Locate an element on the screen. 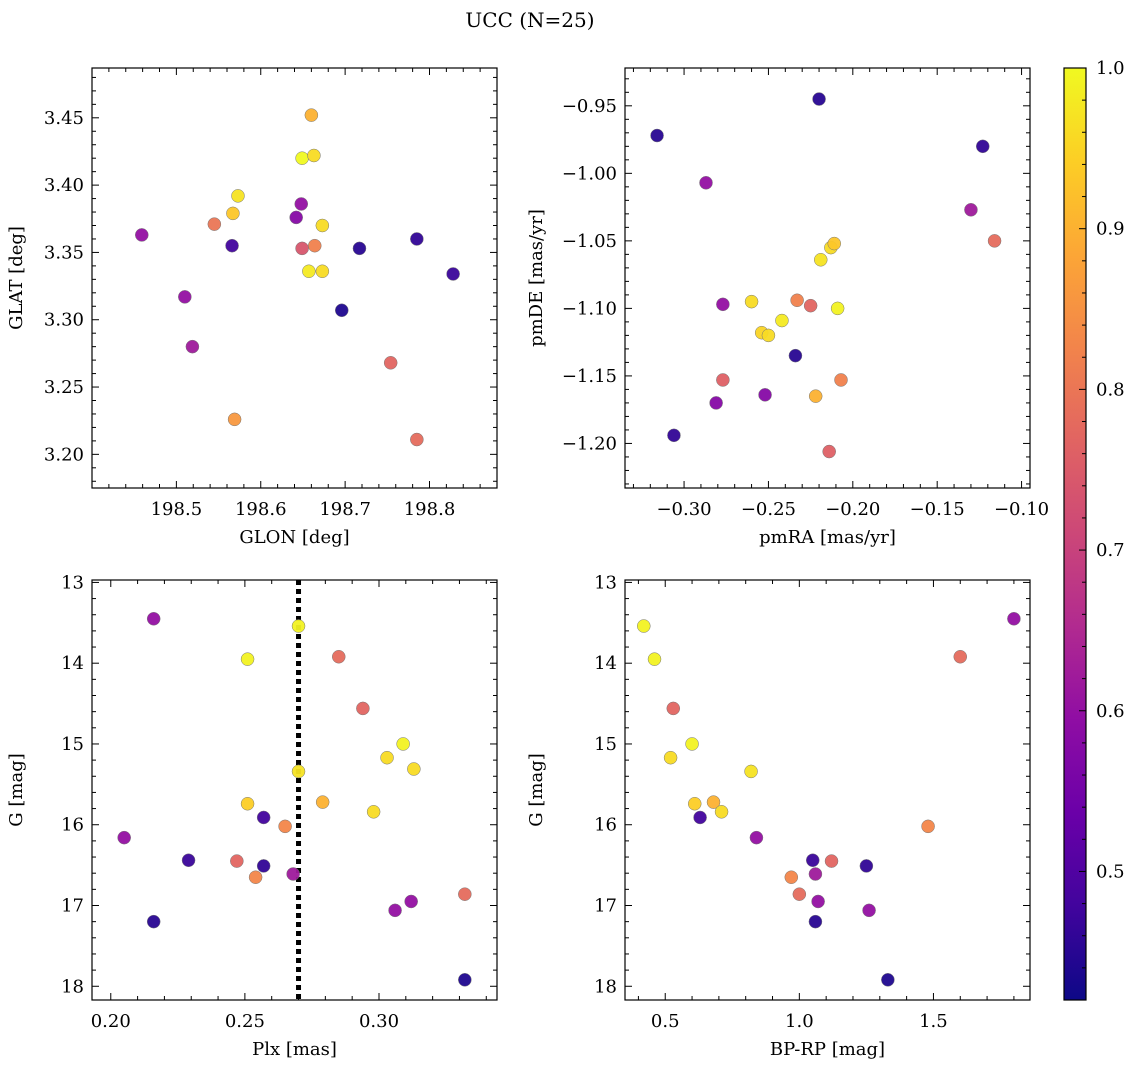  x-tick-label: −0.20 is located at coordinates (852, 509).